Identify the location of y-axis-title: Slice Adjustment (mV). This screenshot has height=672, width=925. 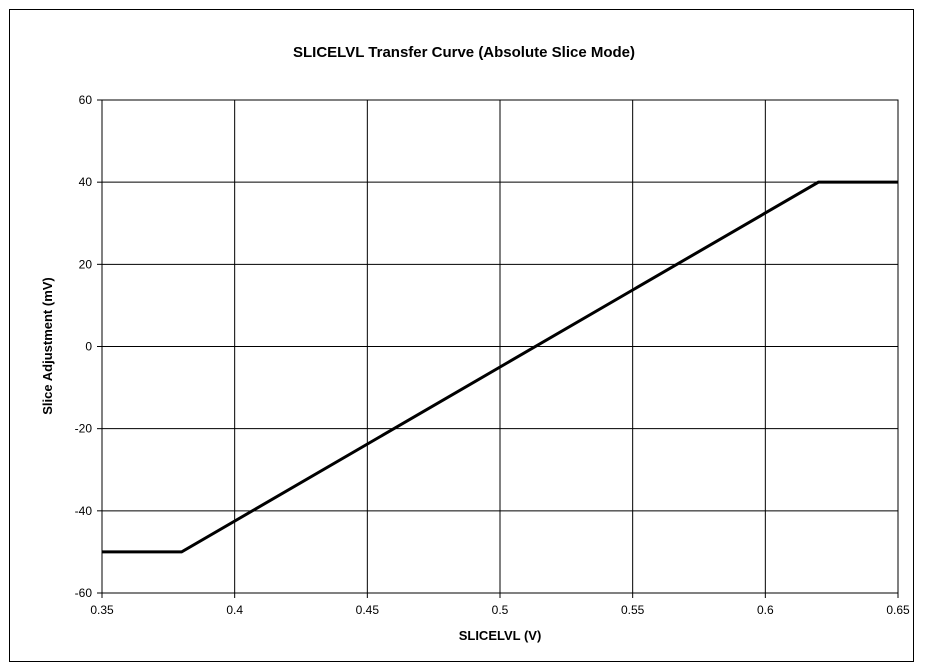
(47, 345).